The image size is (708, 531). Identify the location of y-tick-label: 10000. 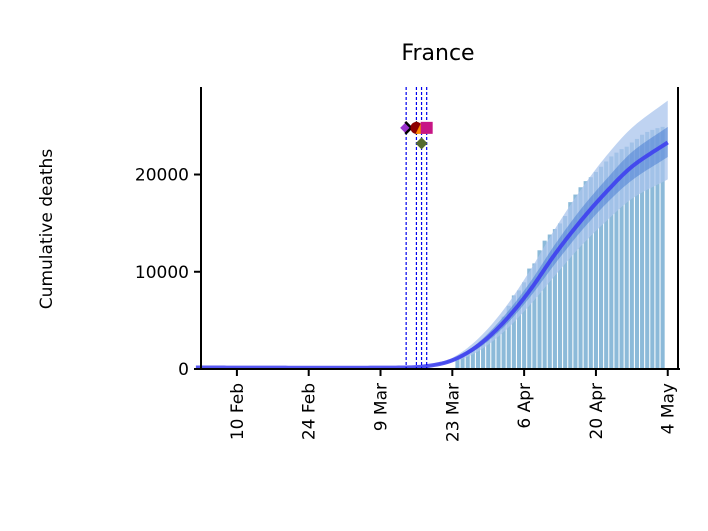
(162, 273).